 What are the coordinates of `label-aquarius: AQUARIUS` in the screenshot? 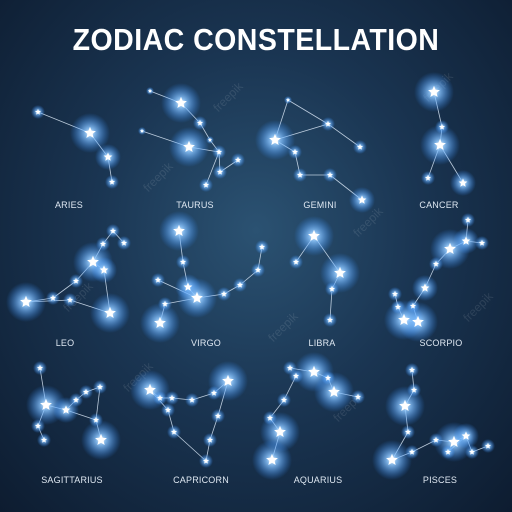 It's located at (318, 480).